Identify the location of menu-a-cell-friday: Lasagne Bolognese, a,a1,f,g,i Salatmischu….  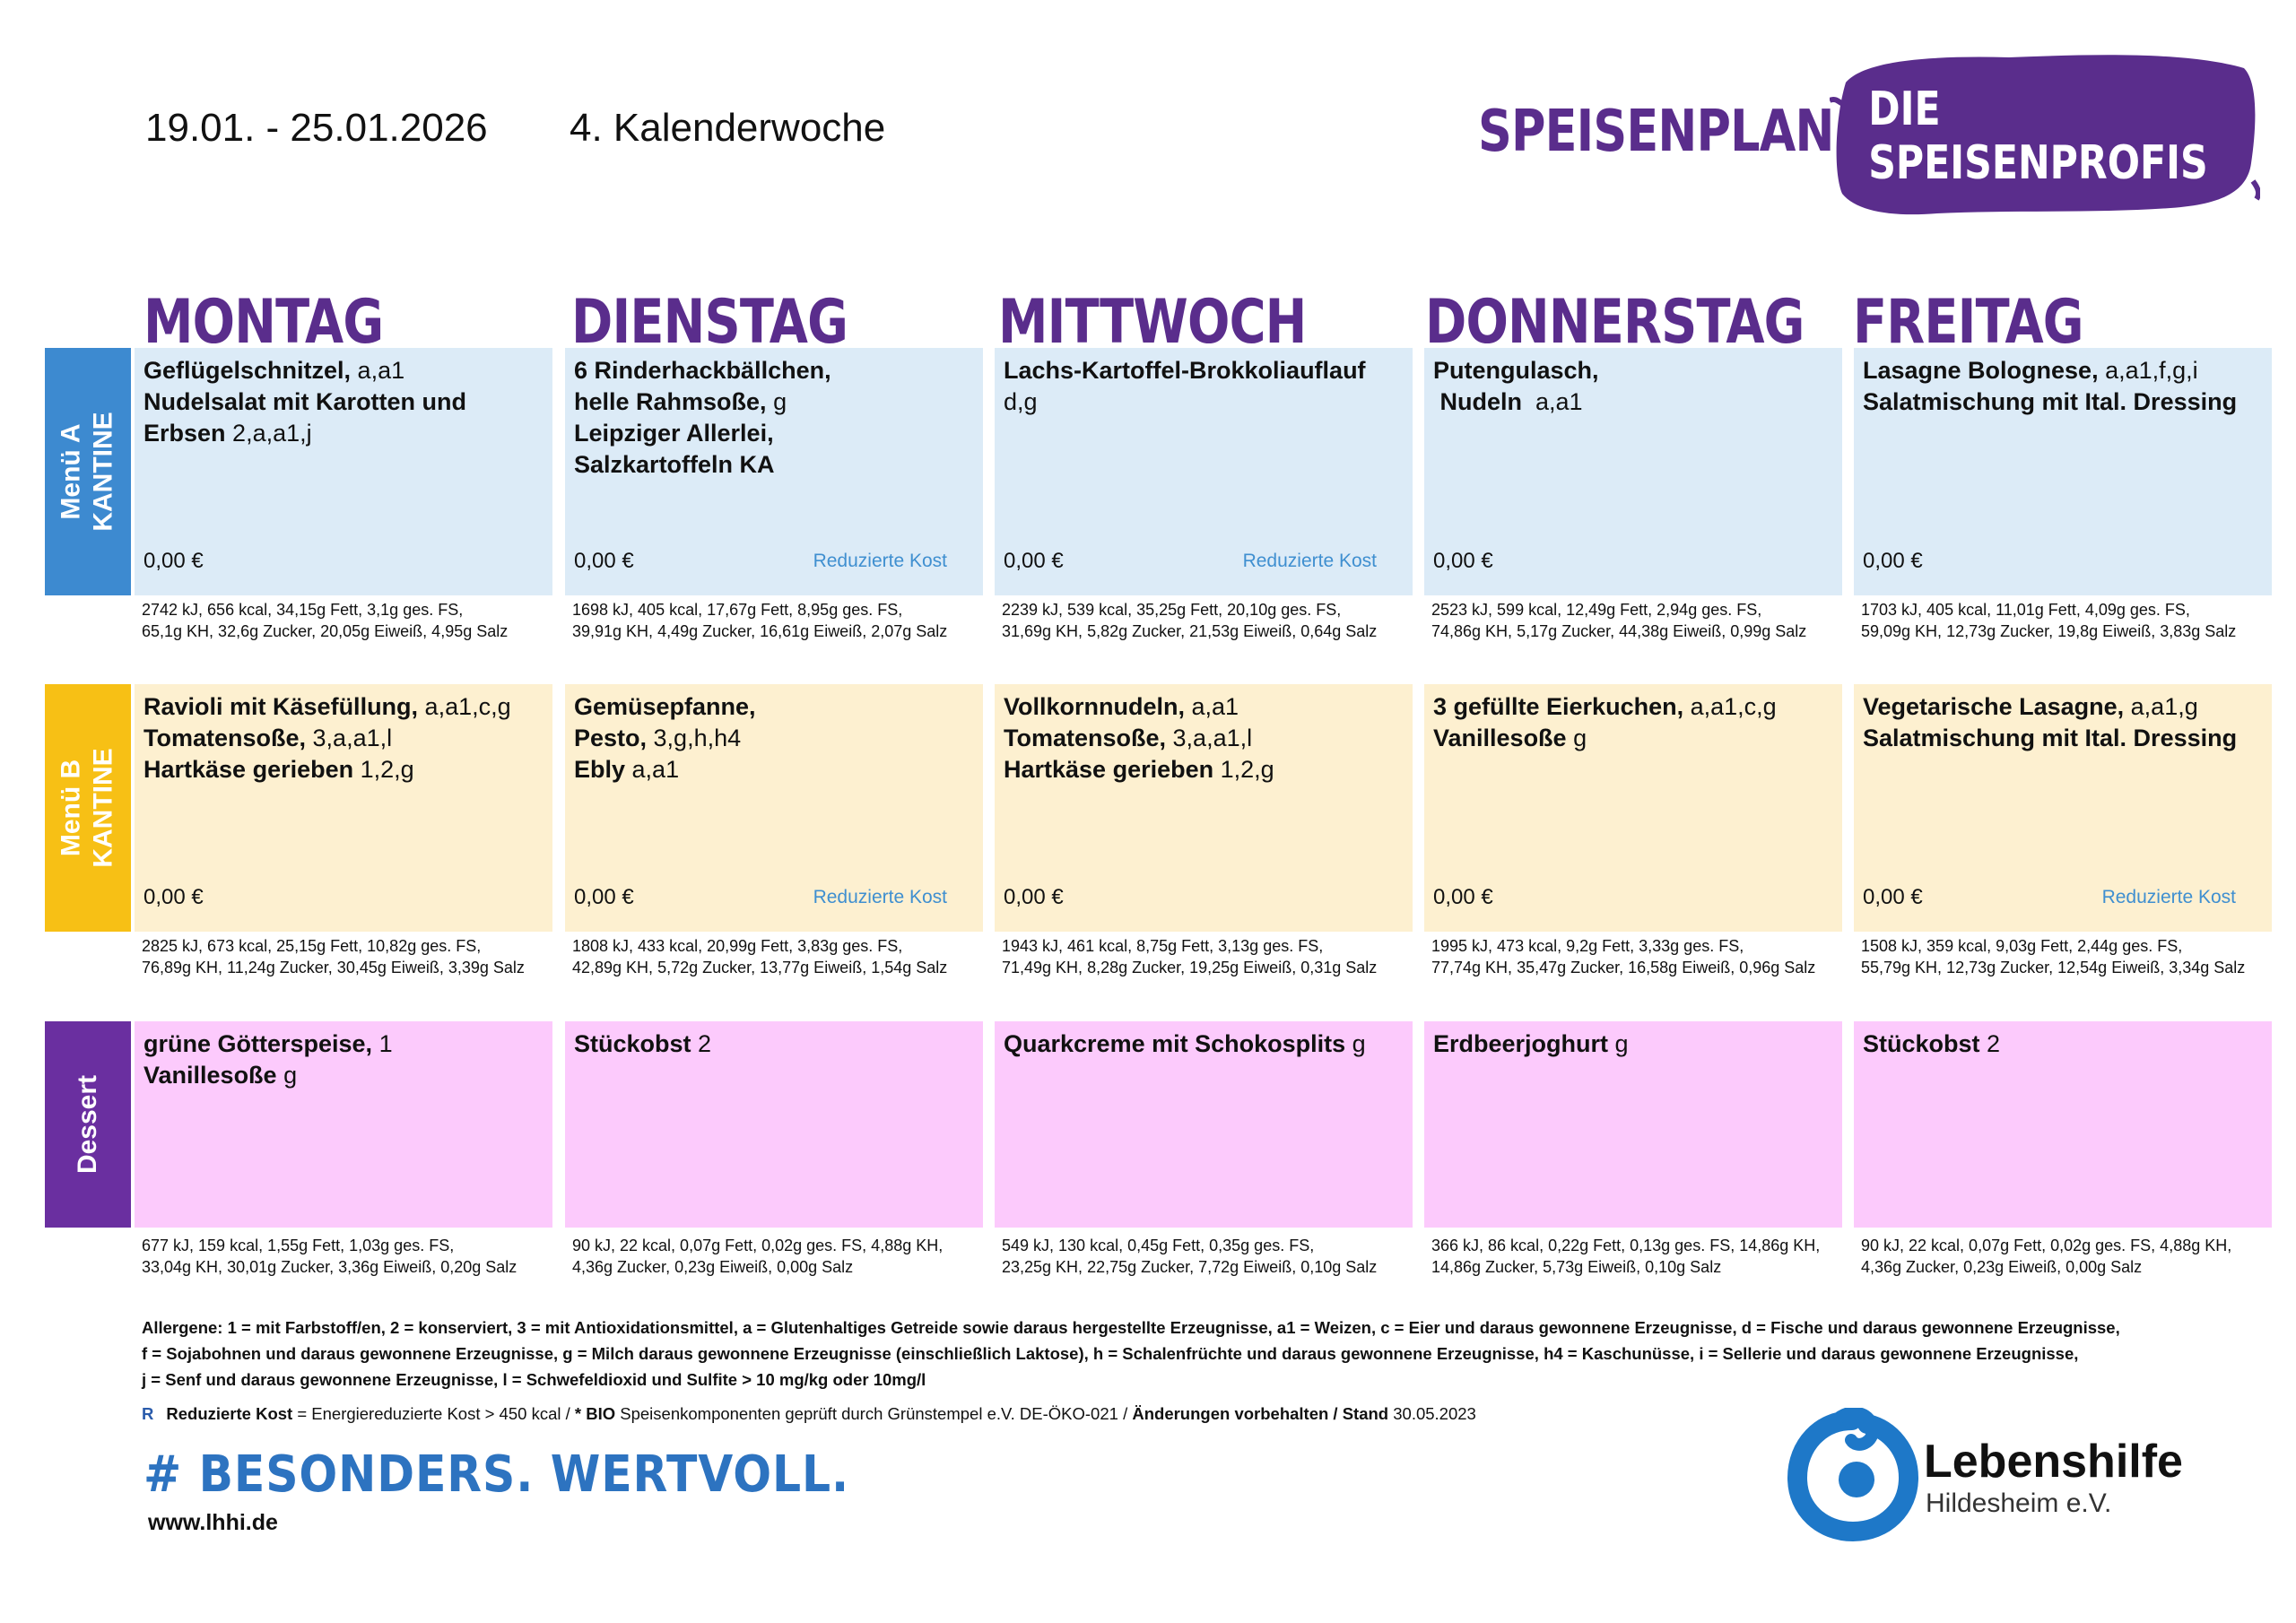
(2063, 471).